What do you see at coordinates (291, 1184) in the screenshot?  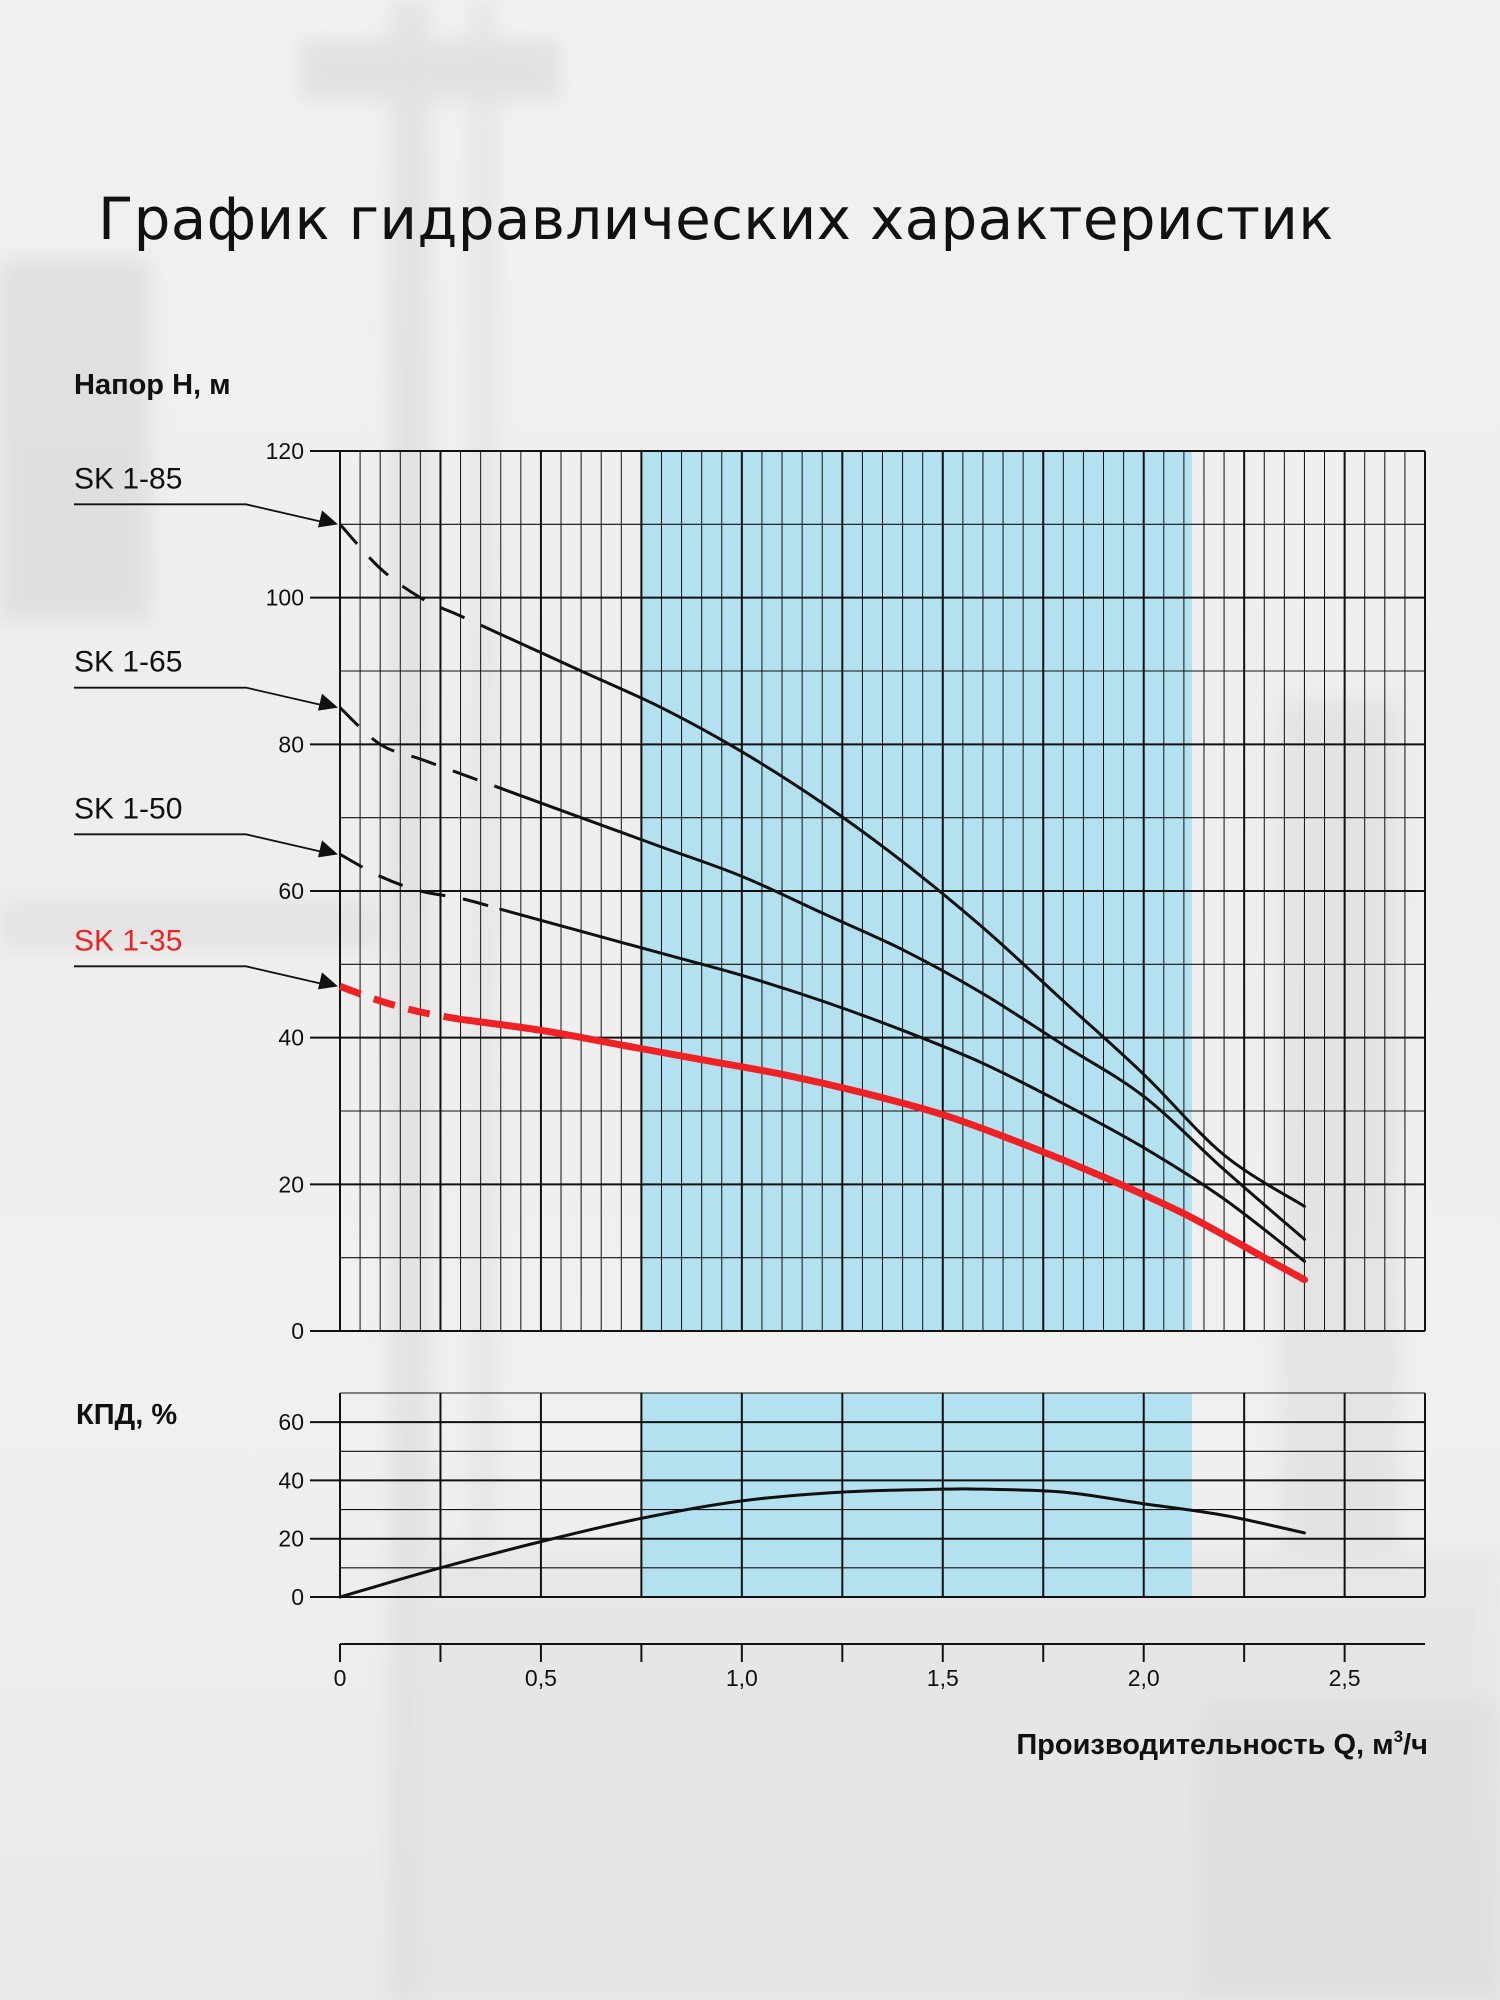 I see `head-y-tick-label: 20` at bounding box center [291, 1184].